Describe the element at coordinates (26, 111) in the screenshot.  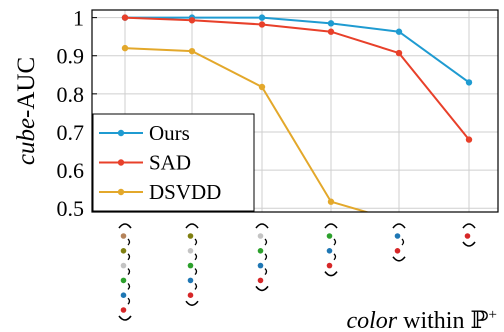
I see `y-axis-label: cube-AUC` at that location.